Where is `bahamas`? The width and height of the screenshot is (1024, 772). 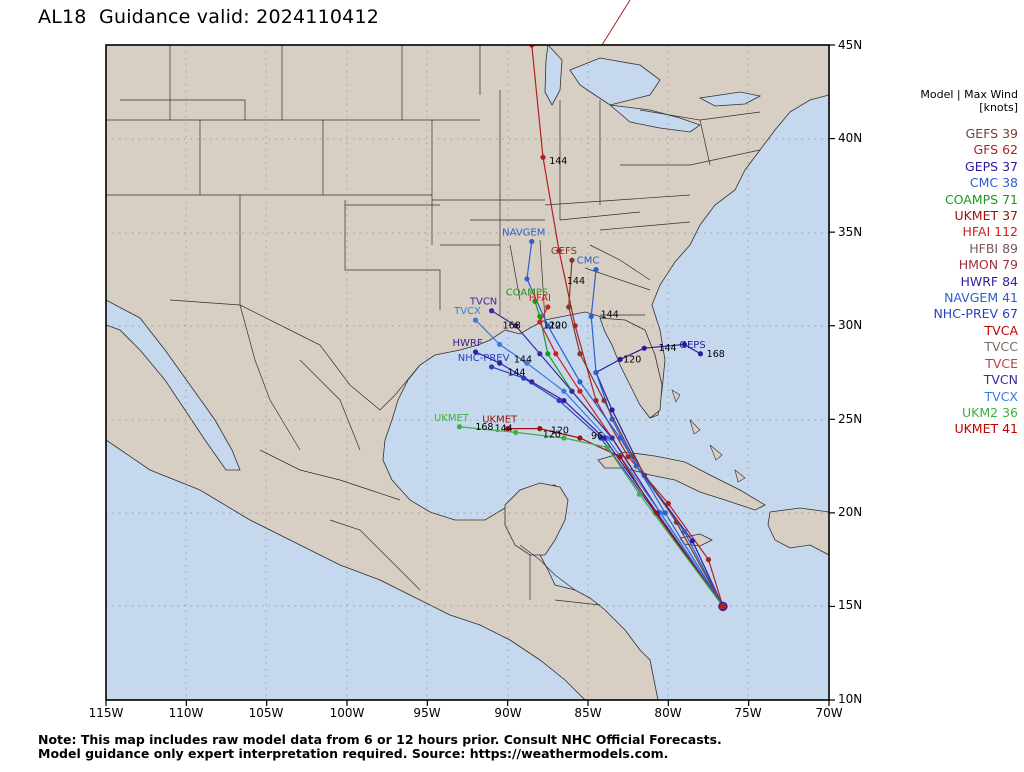
bahamas is located at coordinates (708, 436).